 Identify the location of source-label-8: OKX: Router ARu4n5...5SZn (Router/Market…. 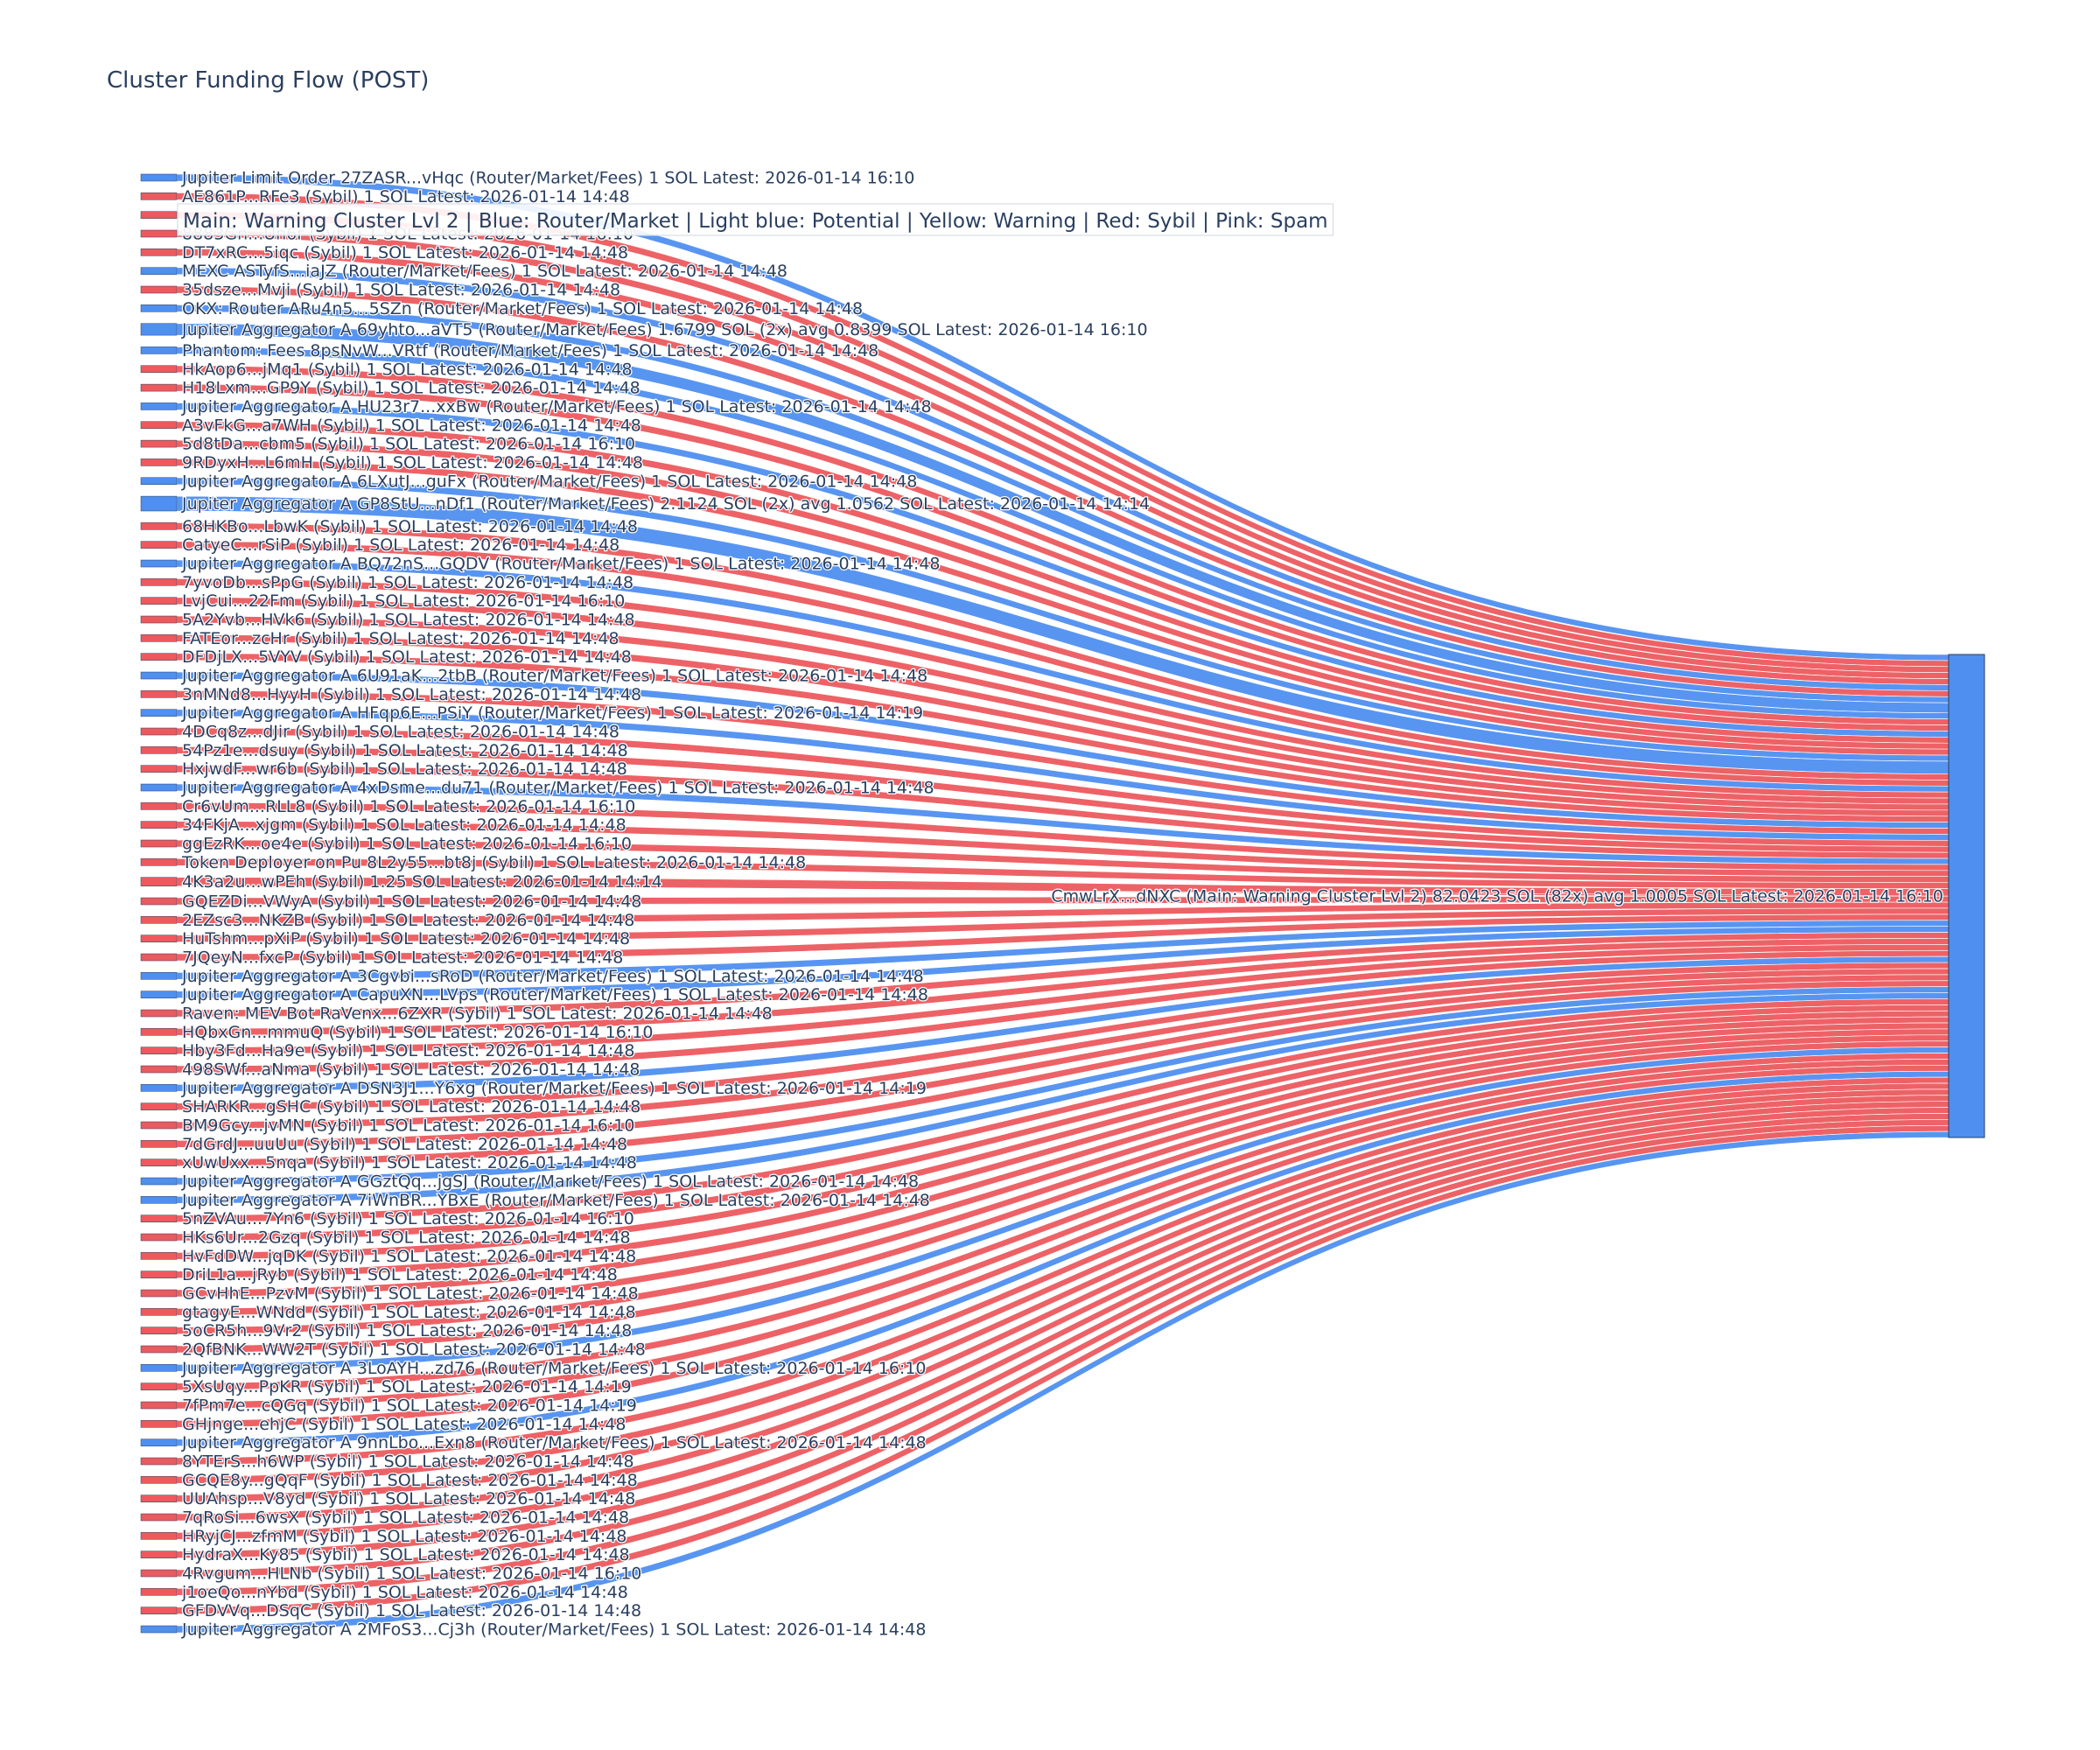
(522, 308).